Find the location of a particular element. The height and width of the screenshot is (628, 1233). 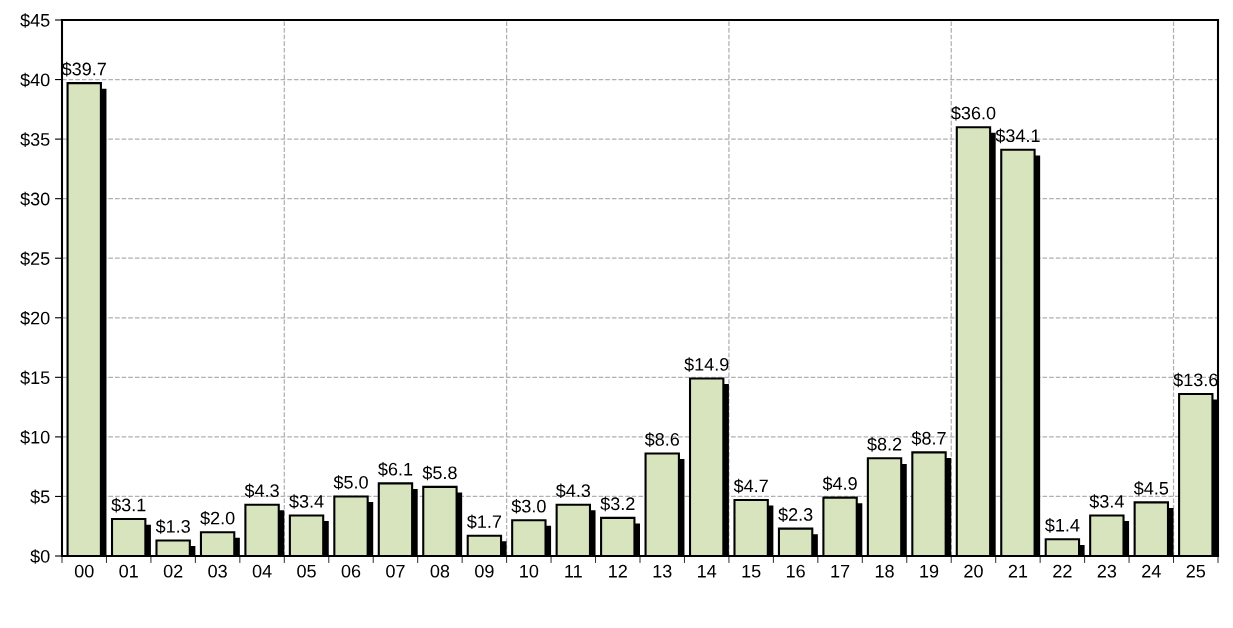

x-tick-label: 13 is located at coordinates (662, 571).